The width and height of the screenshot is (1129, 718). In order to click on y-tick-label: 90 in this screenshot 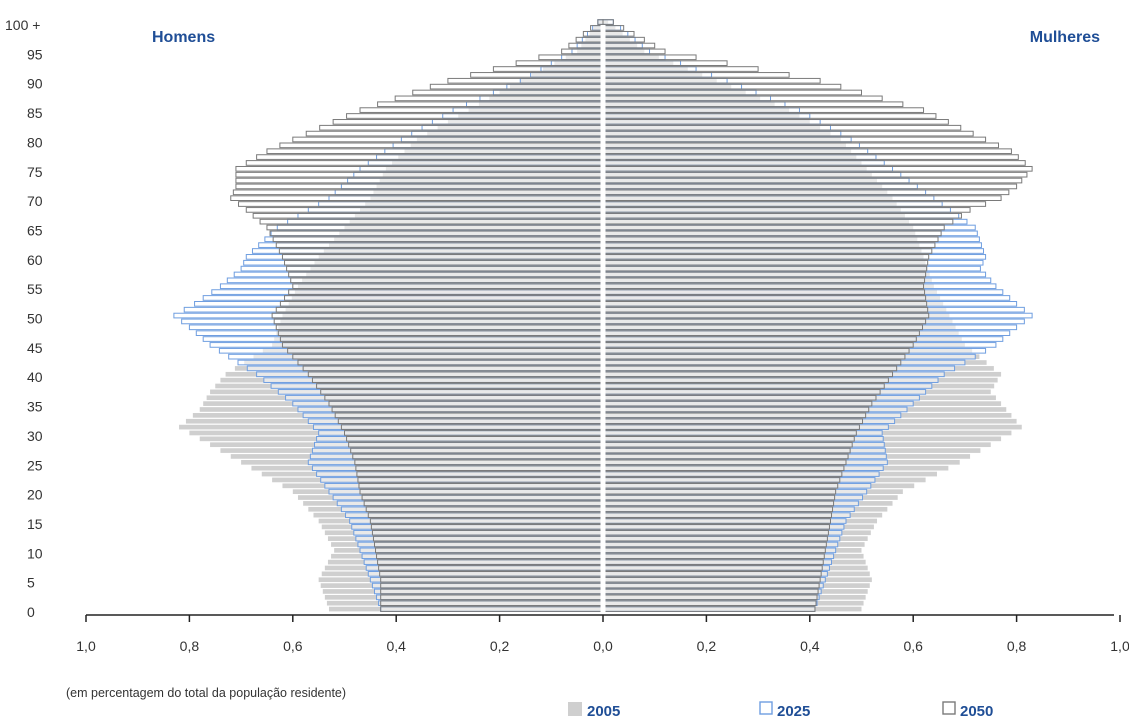, I will do `click(35, 84)`.